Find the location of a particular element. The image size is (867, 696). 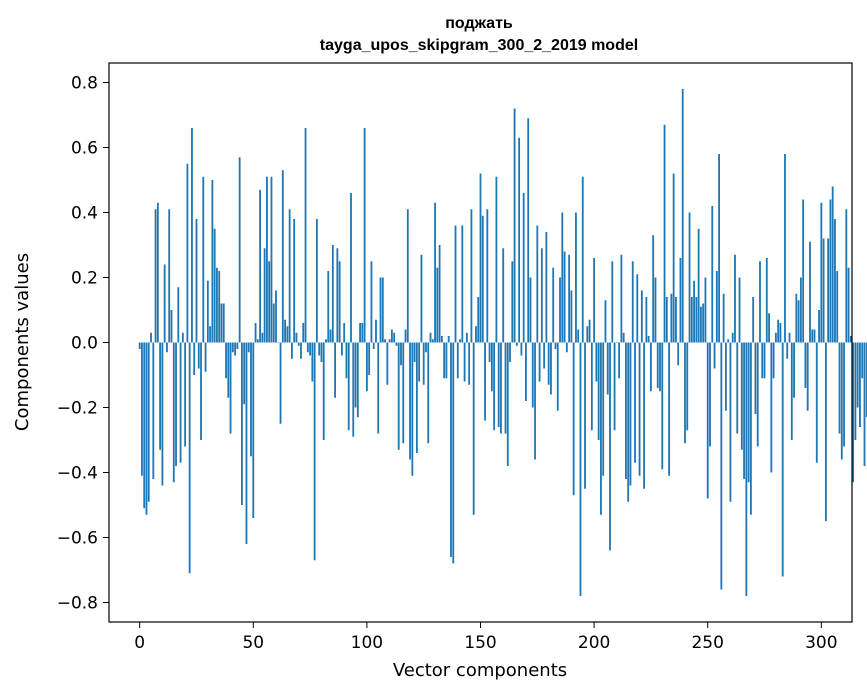

x-axis-ticks: 0 50 100 150 200 250 300 is located at coordinates (486, 637).